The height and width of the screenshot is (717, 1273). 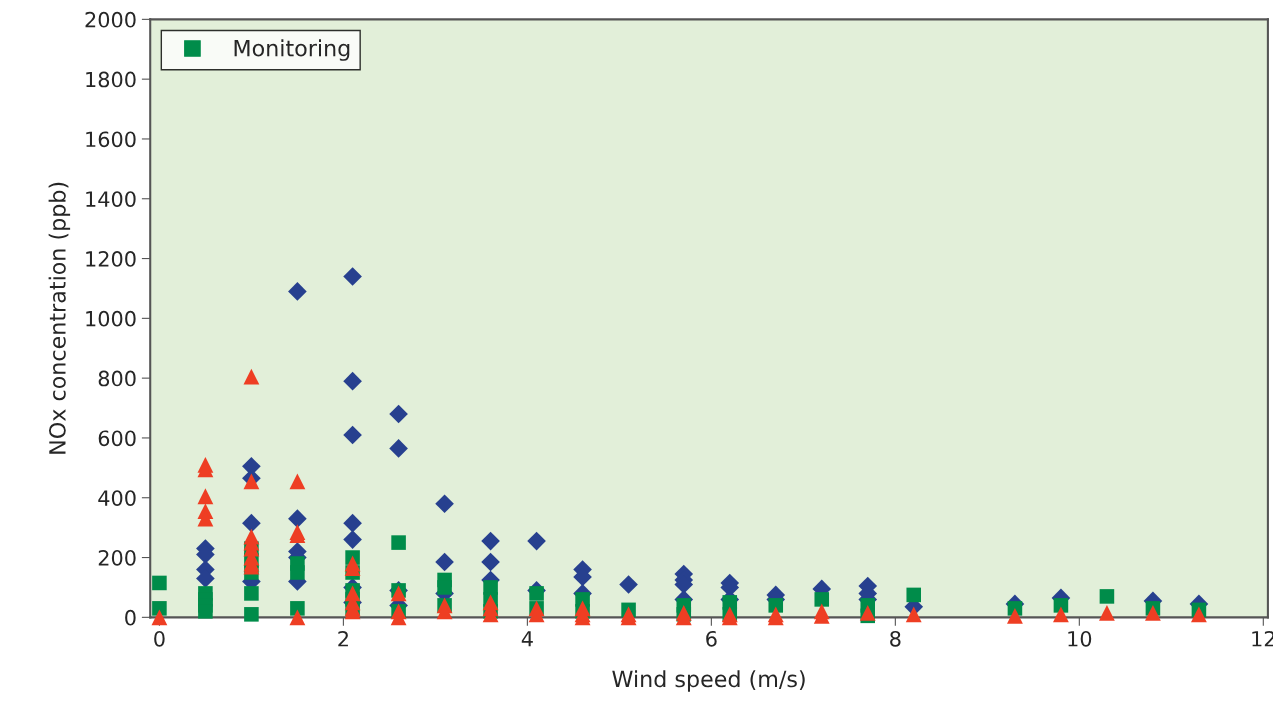 I want to click on x-tick-label: 2, so click(x=343, y=638).